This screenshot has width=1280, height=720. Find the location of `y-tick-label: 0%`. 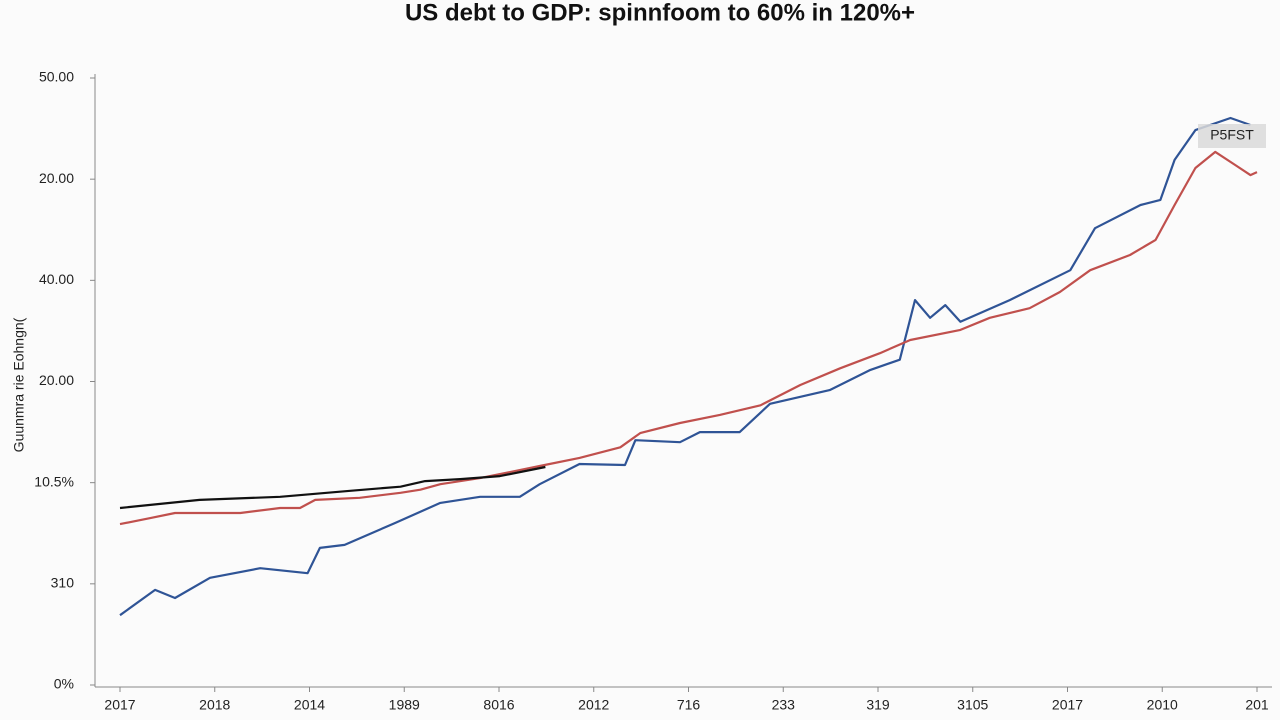

y-tick-label: 0% is located at coordinates (64, 684).